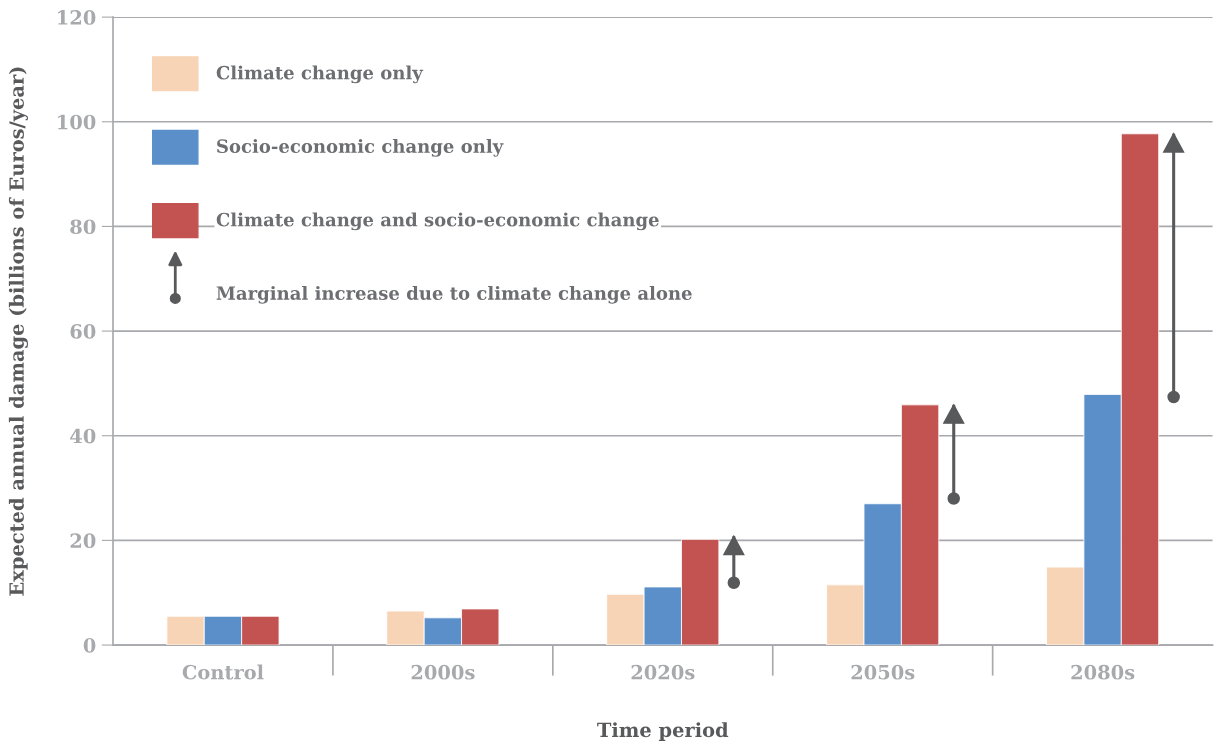 The height and width of the screenshot is (744, 1215). What do you see at coordinates (89, 645) in the screenshot?
I see `y-tick-label: 0` at bounding box center [89, 645].